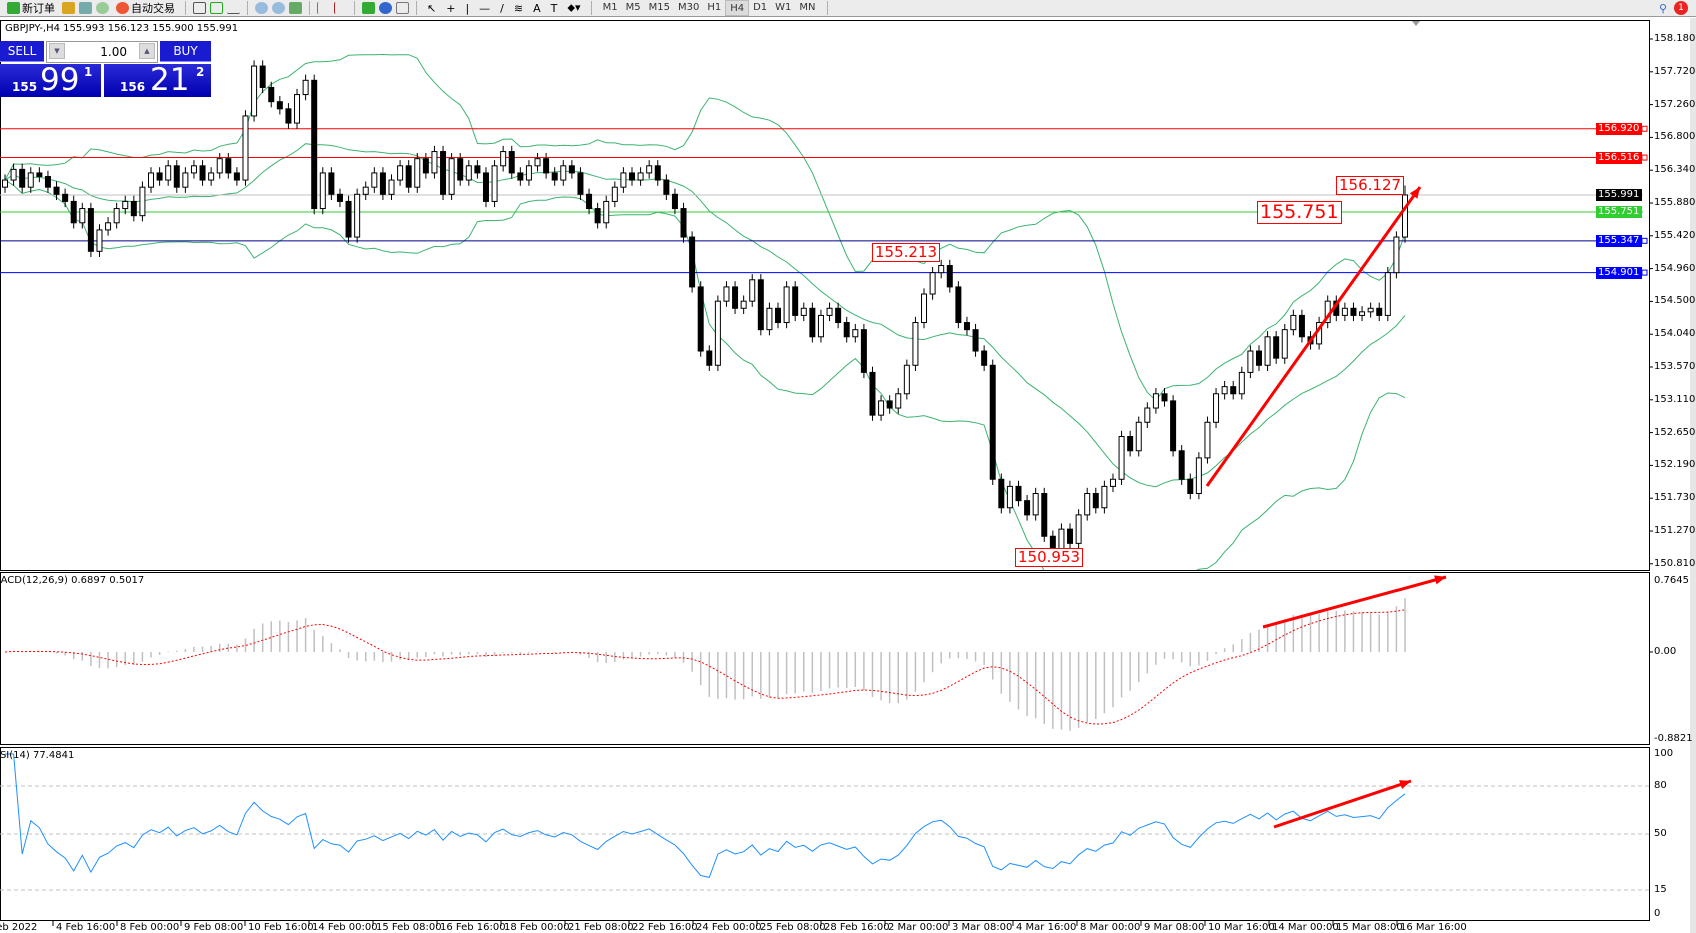 Image resolution: width=1696 pixels, height=933 pixels. What do you see at coordinates (323, 8) in the screenshot?
I see `auto-scroll-icon` at bounding box center [323, 8].